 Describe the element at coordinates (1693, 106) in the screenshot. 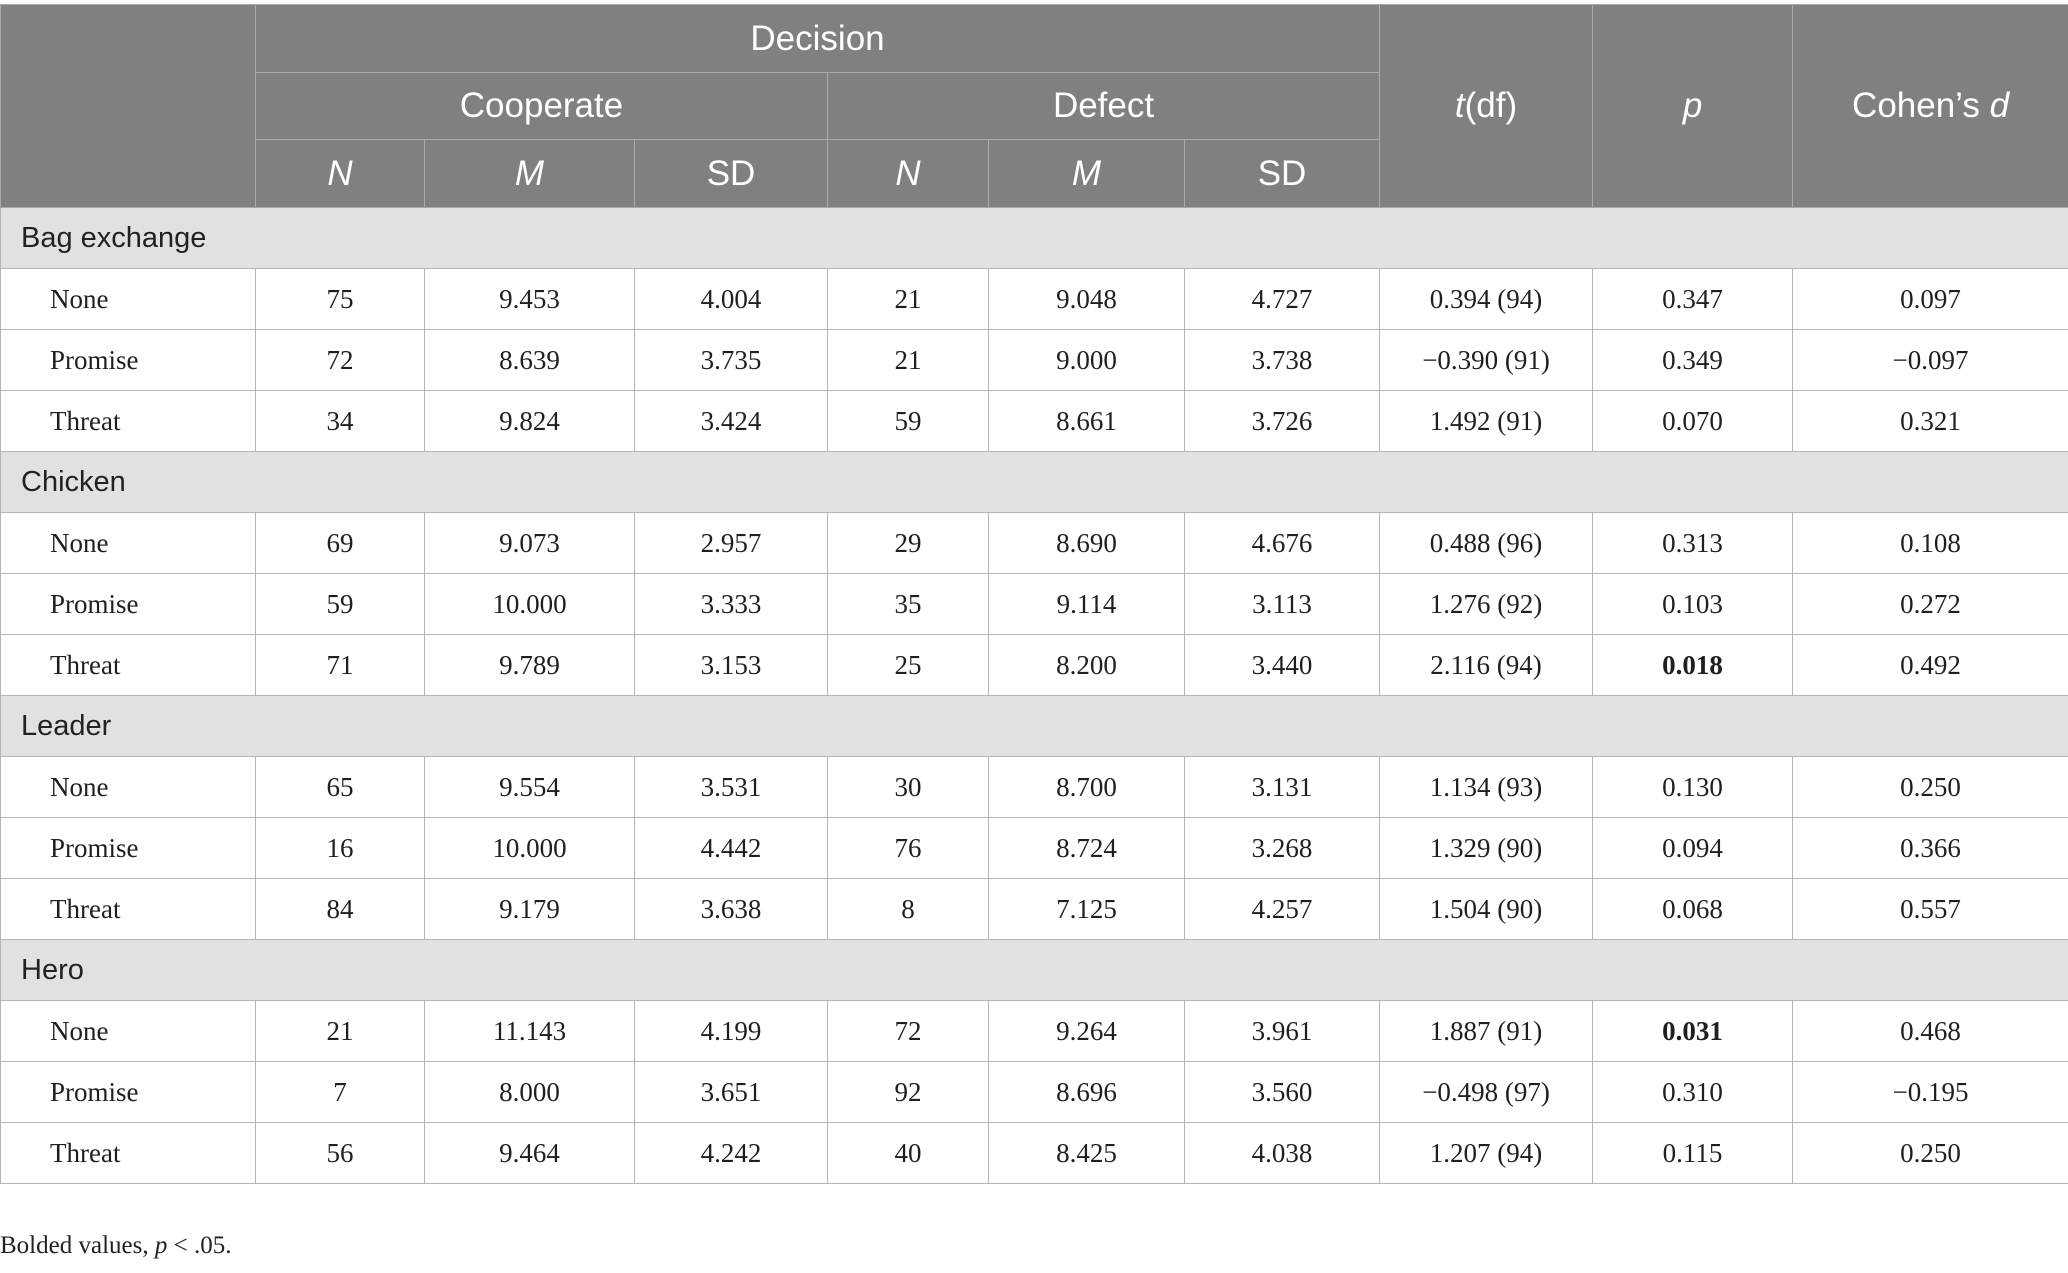

I see `header-p: p` at that location.